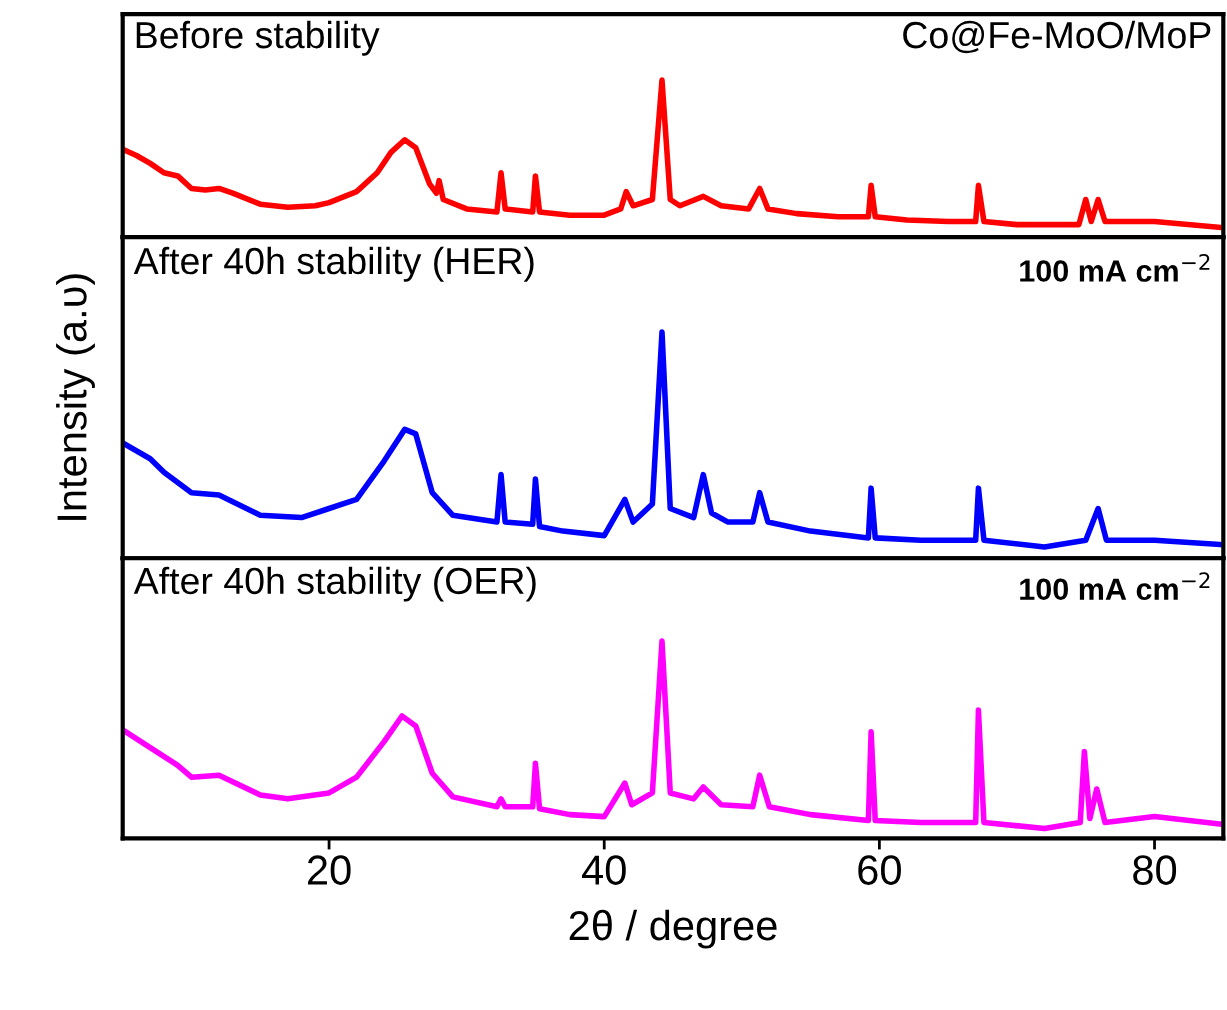  What do you see at coordinates (75, 397) in the screenshot?
I see `y-axis-title: Intensity (a.υ)` at bounding box center [75, 397].